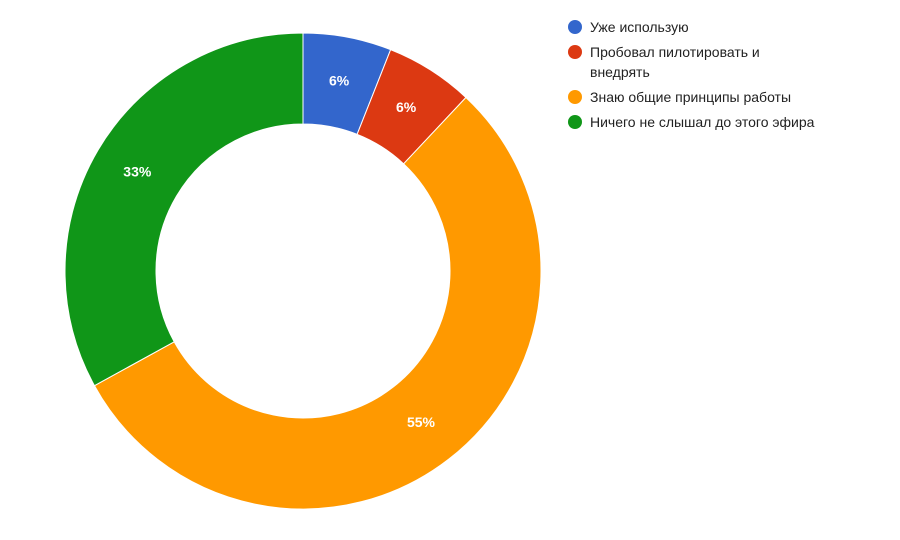 The image size is (900, 540). Describe the element at coordinates (639, 27) in the screenshot. I see `legend-label: Уже использую` at that location.